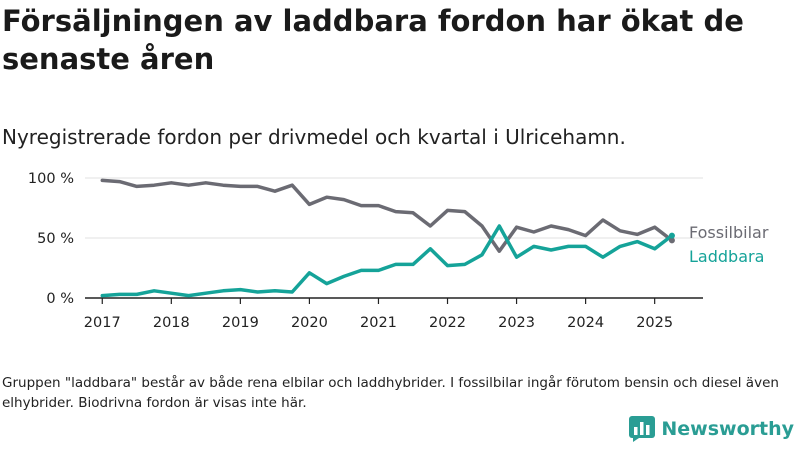 The width and height of the screenshot is (800, 450). I want to click on x-tick-label: 2019, so click(240, 323).